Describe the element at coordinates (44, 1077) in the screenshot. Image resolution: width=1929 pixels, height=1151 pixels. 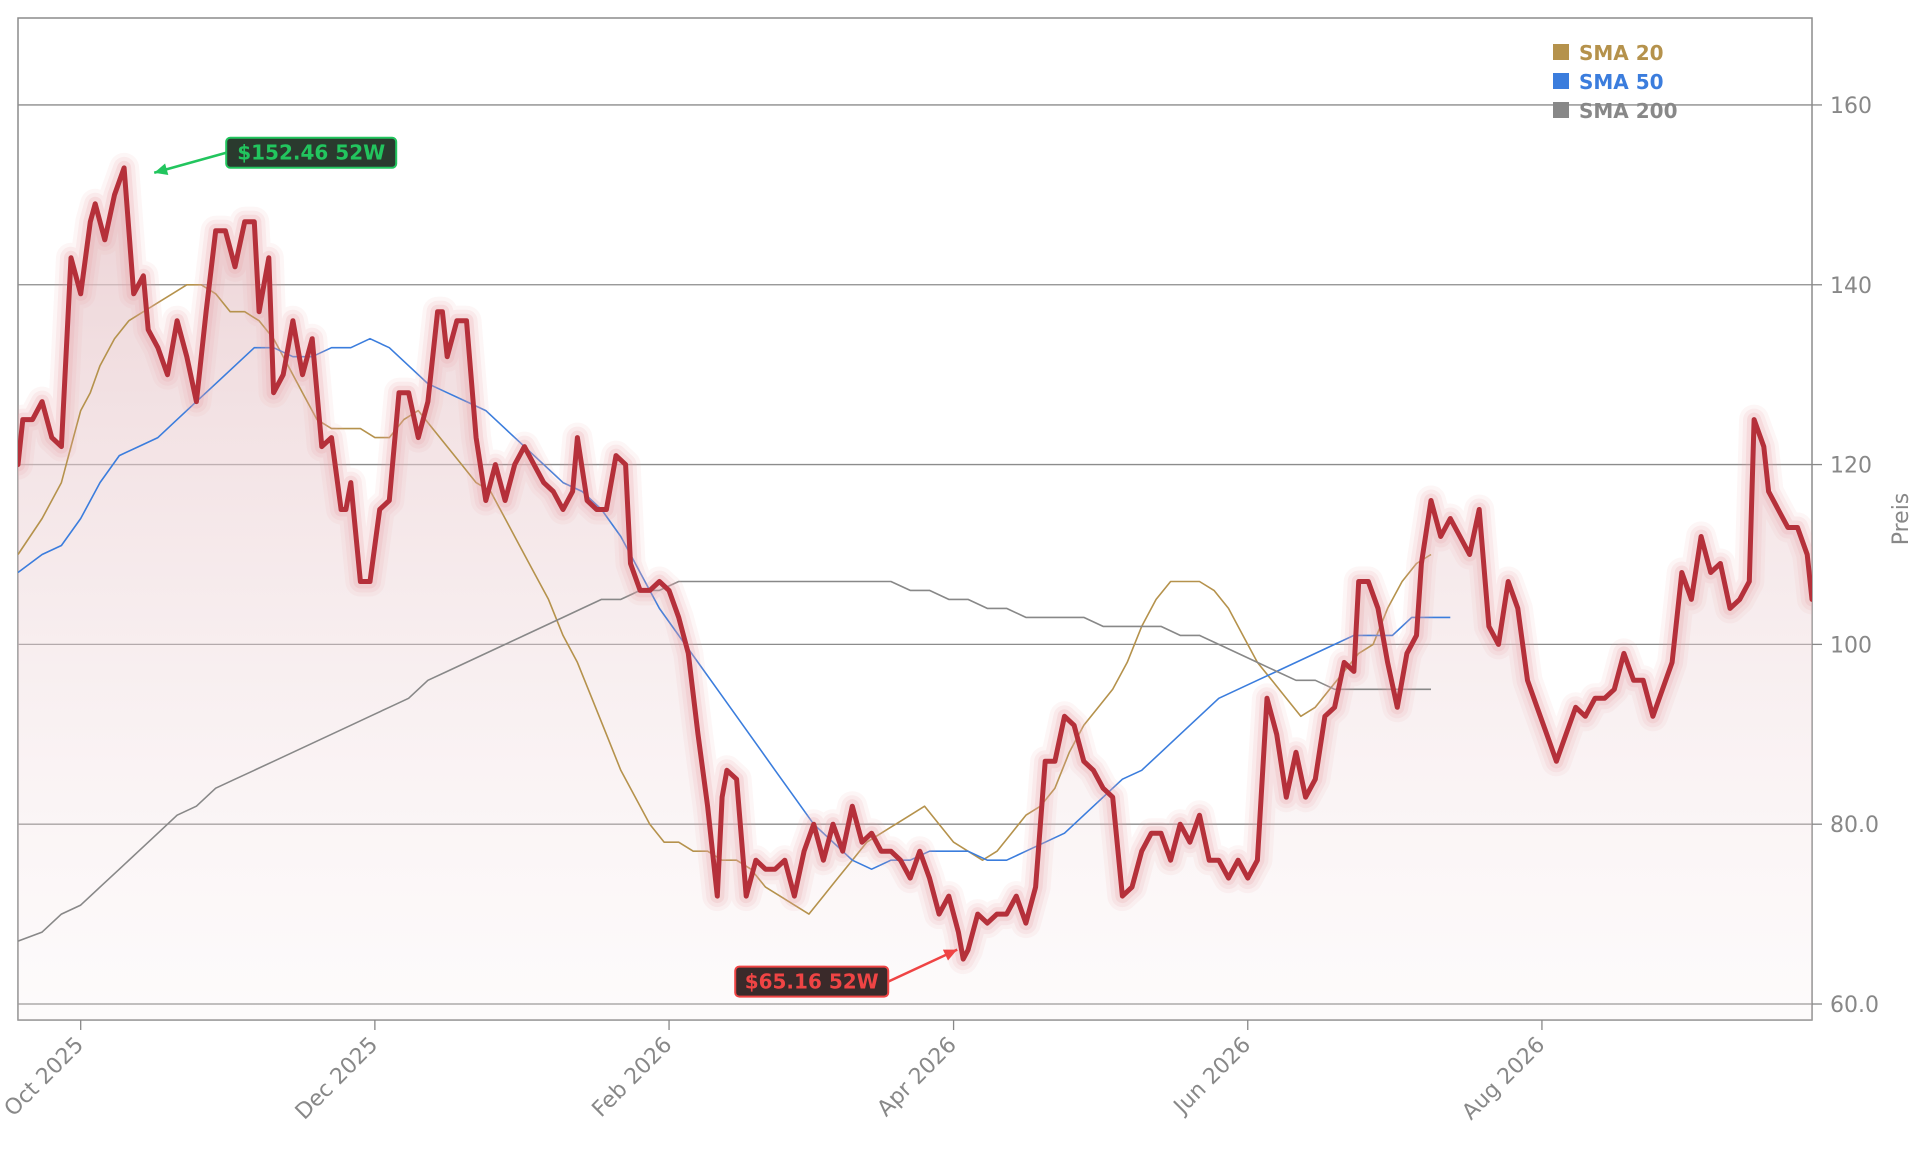
I see `x-tick-label: Oct 2025` at that location.